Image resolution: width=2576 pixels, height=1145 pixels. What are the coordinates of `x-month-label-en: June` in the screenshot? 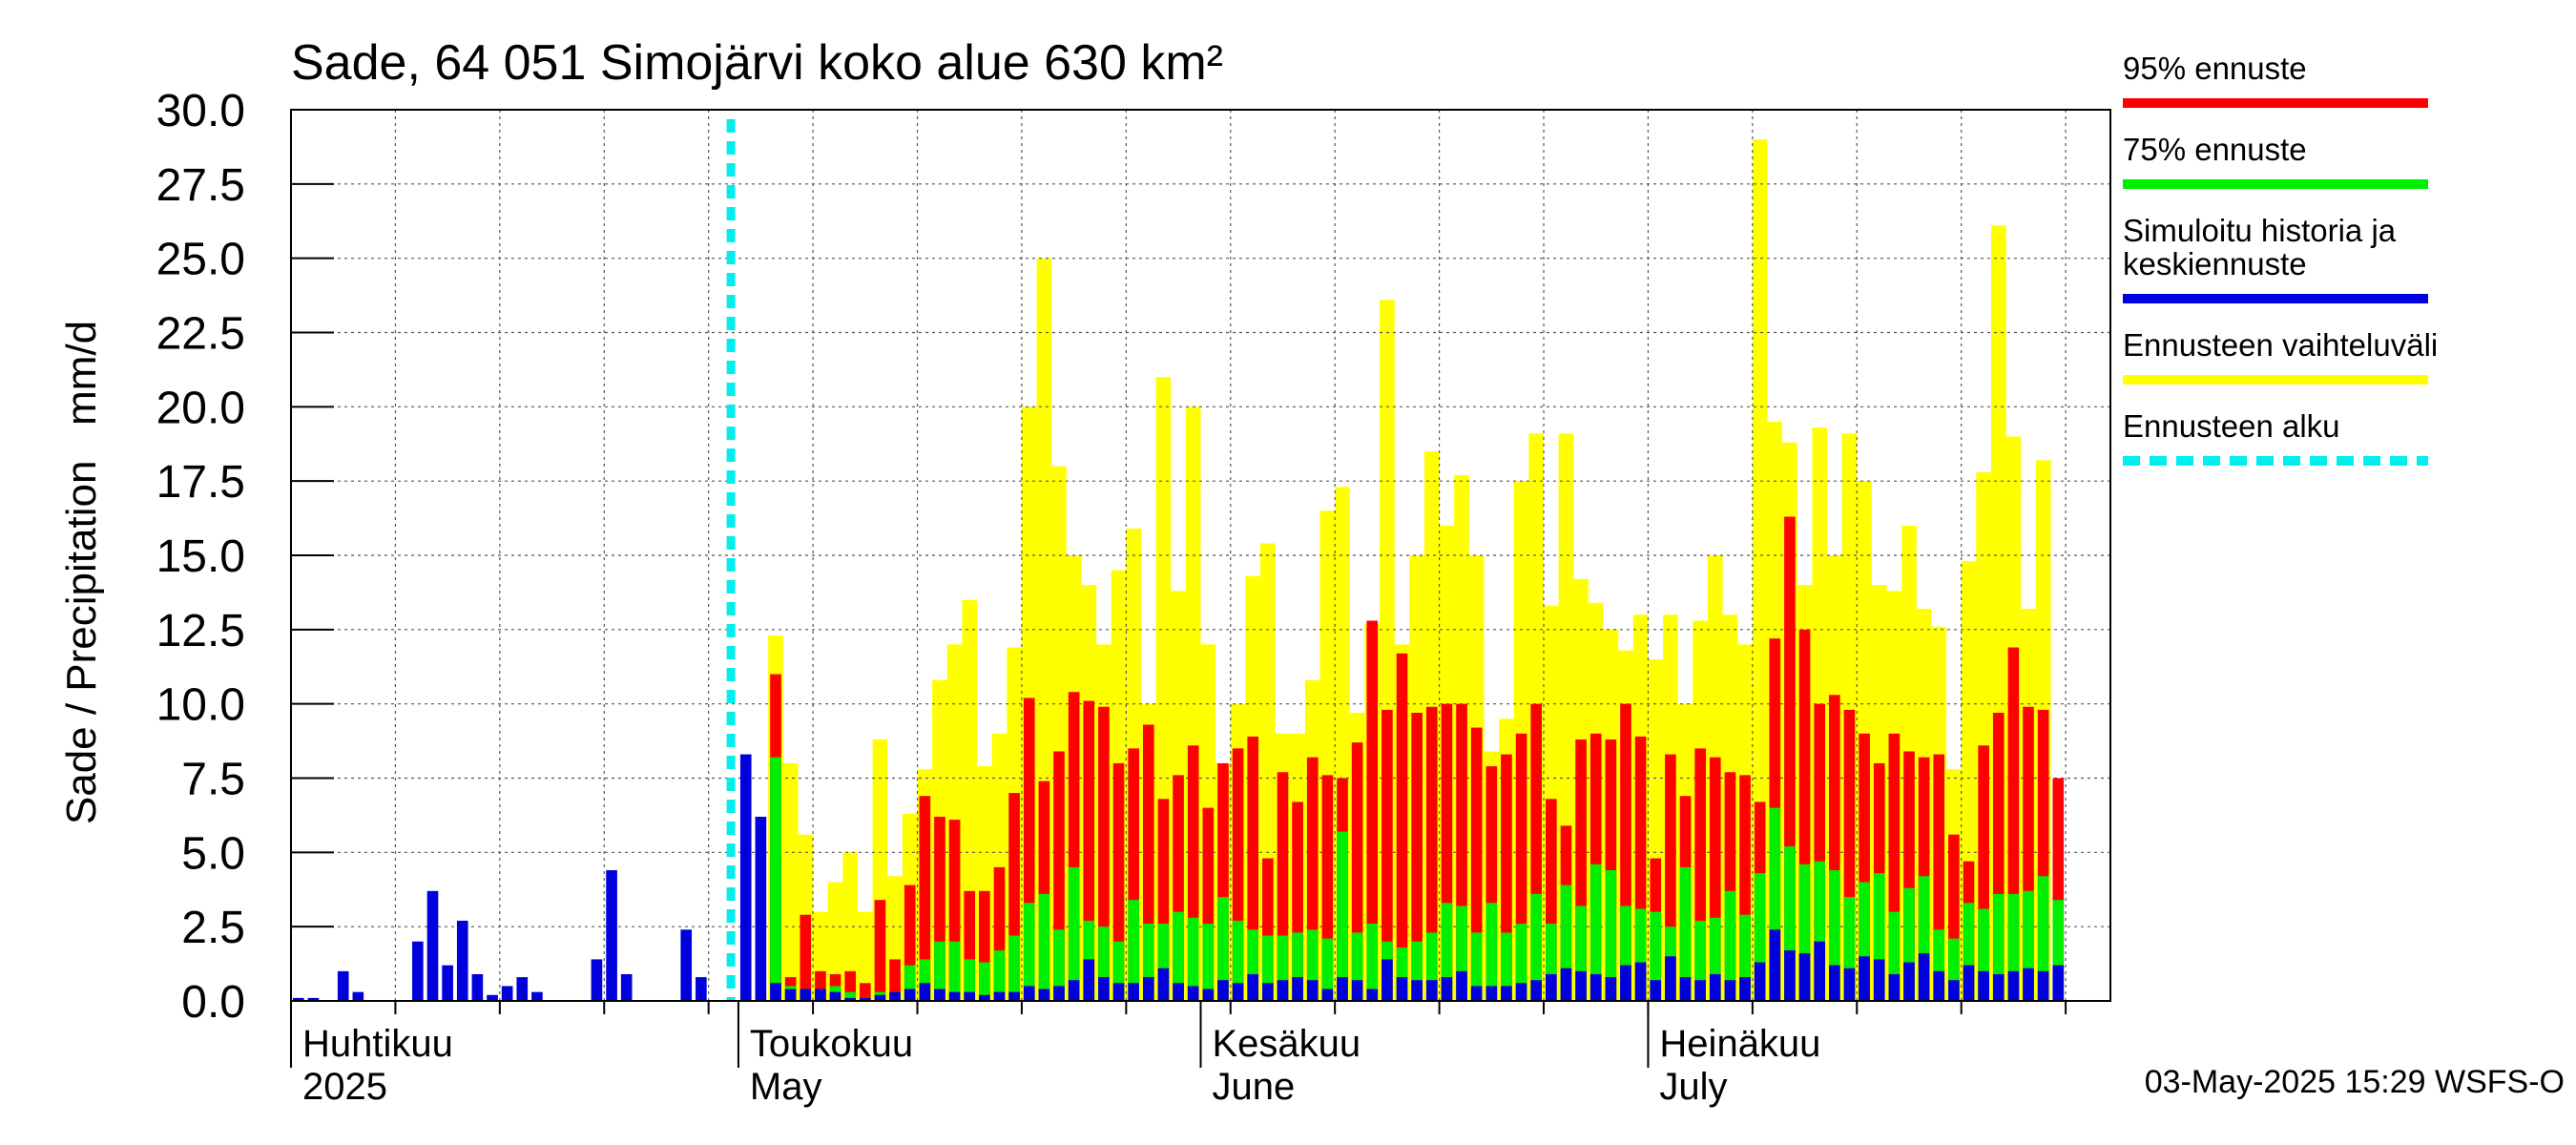 It's located at (1254, 1087).